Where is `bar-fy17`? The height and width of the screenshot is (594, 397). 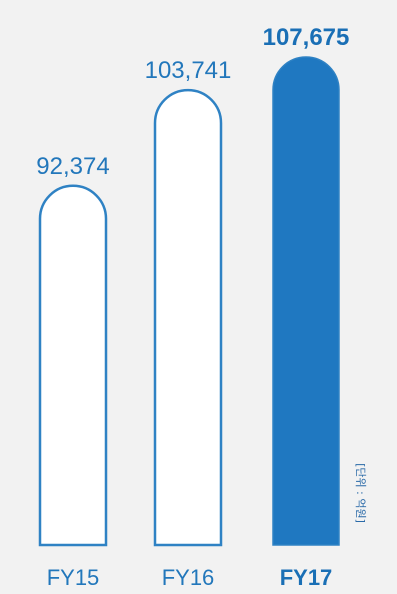
bar-fy17 is located at coordinates (306, 301).